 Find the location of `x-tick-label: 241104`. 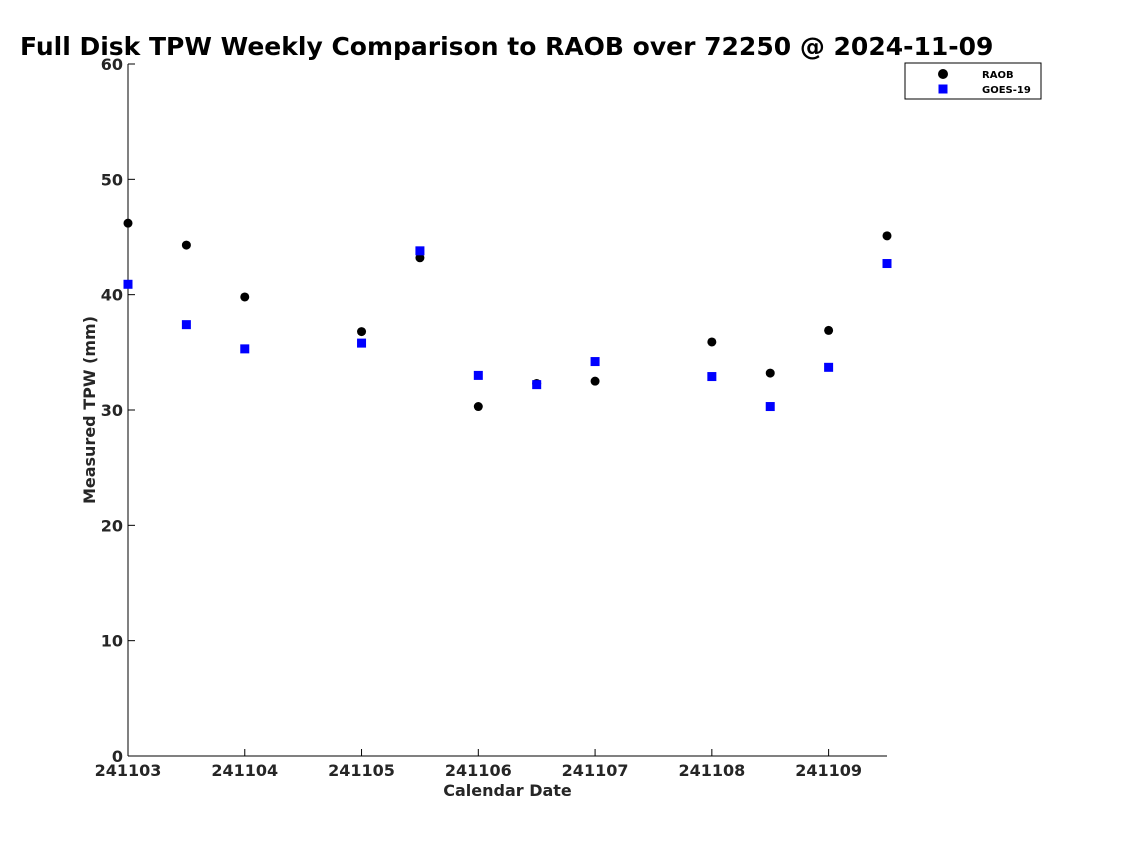

x-tick-label: 241104 is located at coordinates (244, 770).